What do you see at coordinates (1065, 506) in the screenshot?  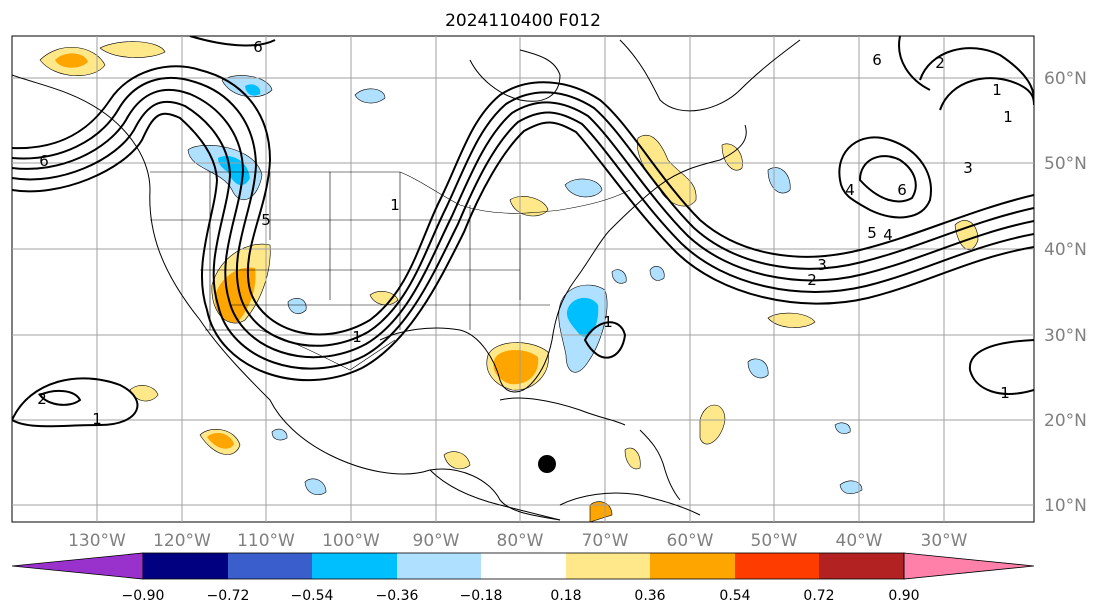 I see `lat-tick-label: 10°N` at bounding box center [1065, 506].